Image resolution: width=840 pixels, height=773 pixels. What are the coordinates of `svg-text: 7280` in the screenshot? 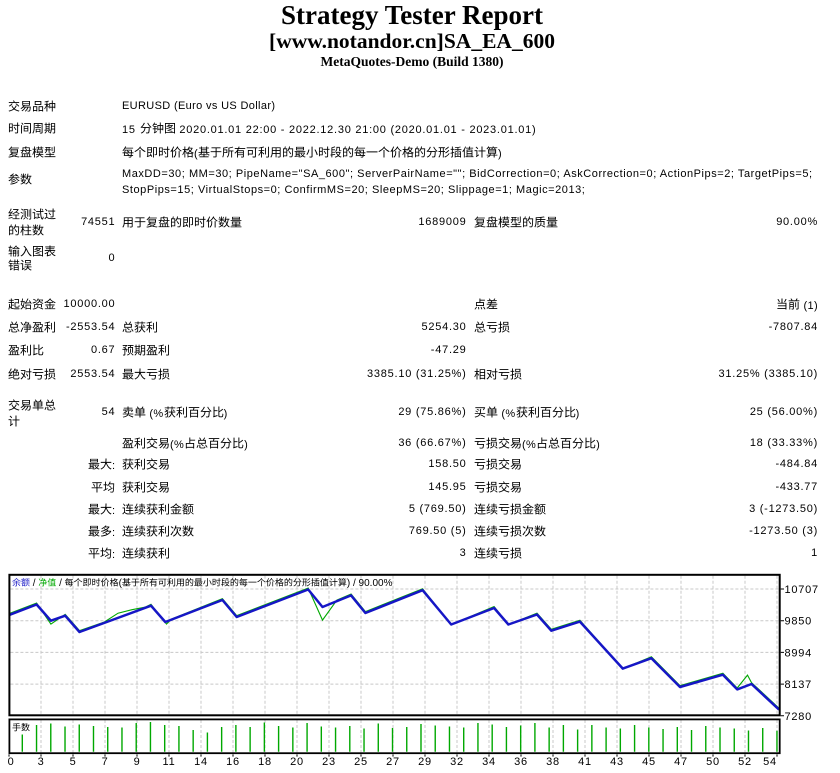 It's located at (798, 717).